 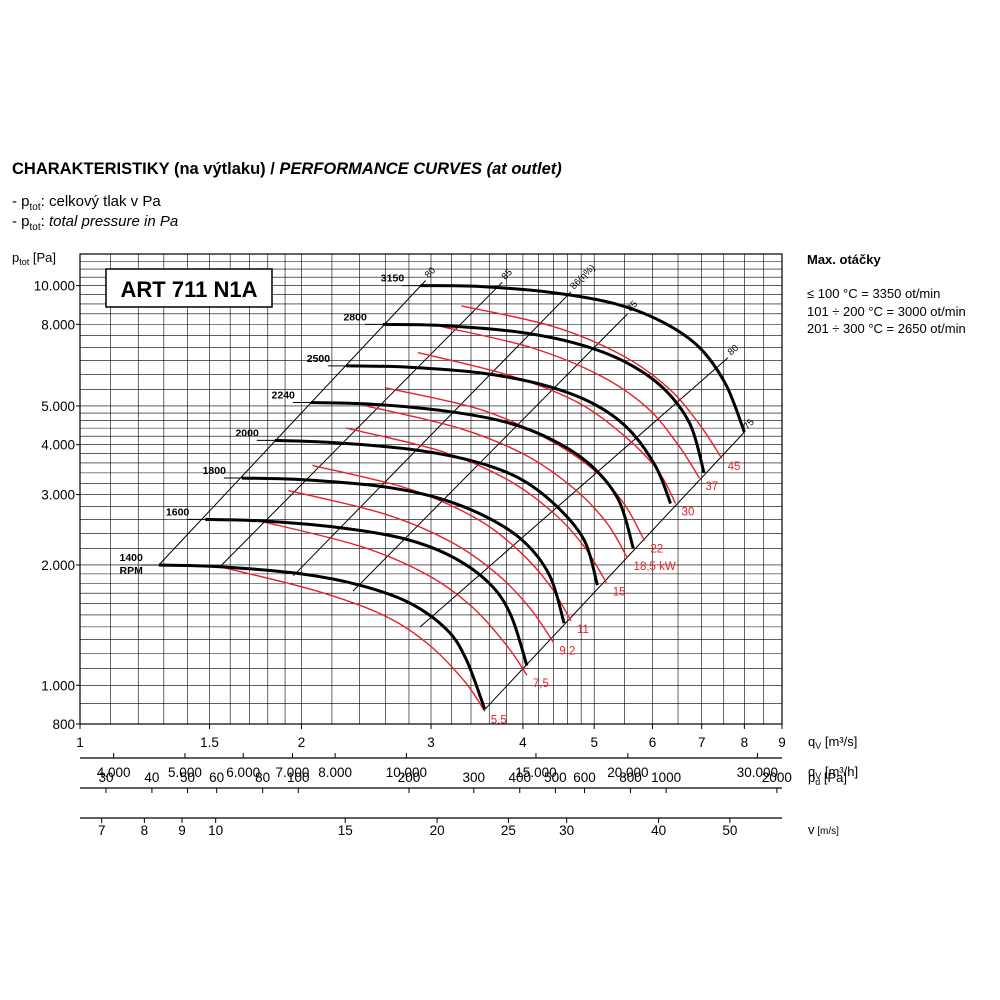 I want to click on x-tick-label: 8, so click(x=745, y=742).